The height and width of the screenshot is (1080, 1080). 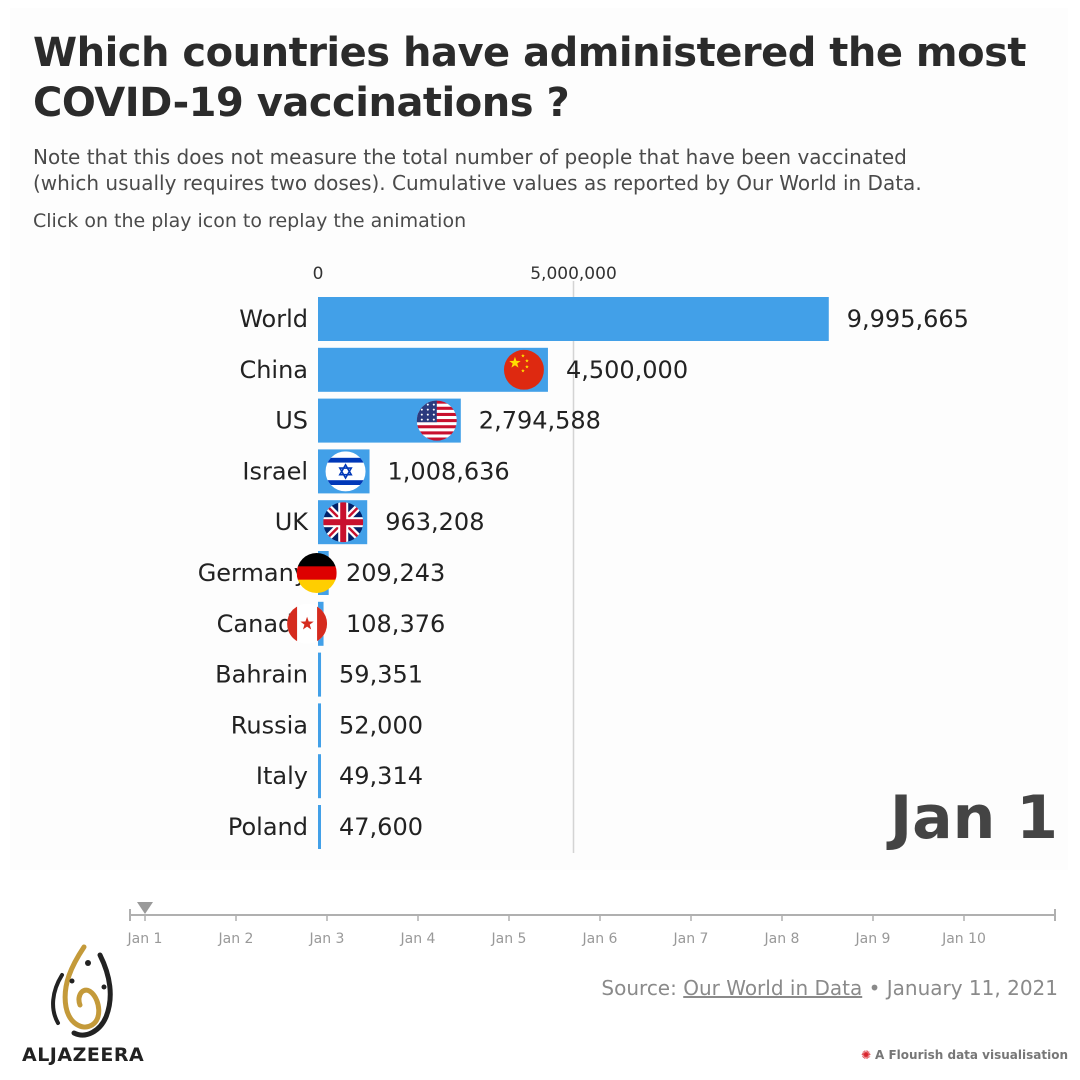 I want to click on israel-flag-field, so click(x=345, y=471).